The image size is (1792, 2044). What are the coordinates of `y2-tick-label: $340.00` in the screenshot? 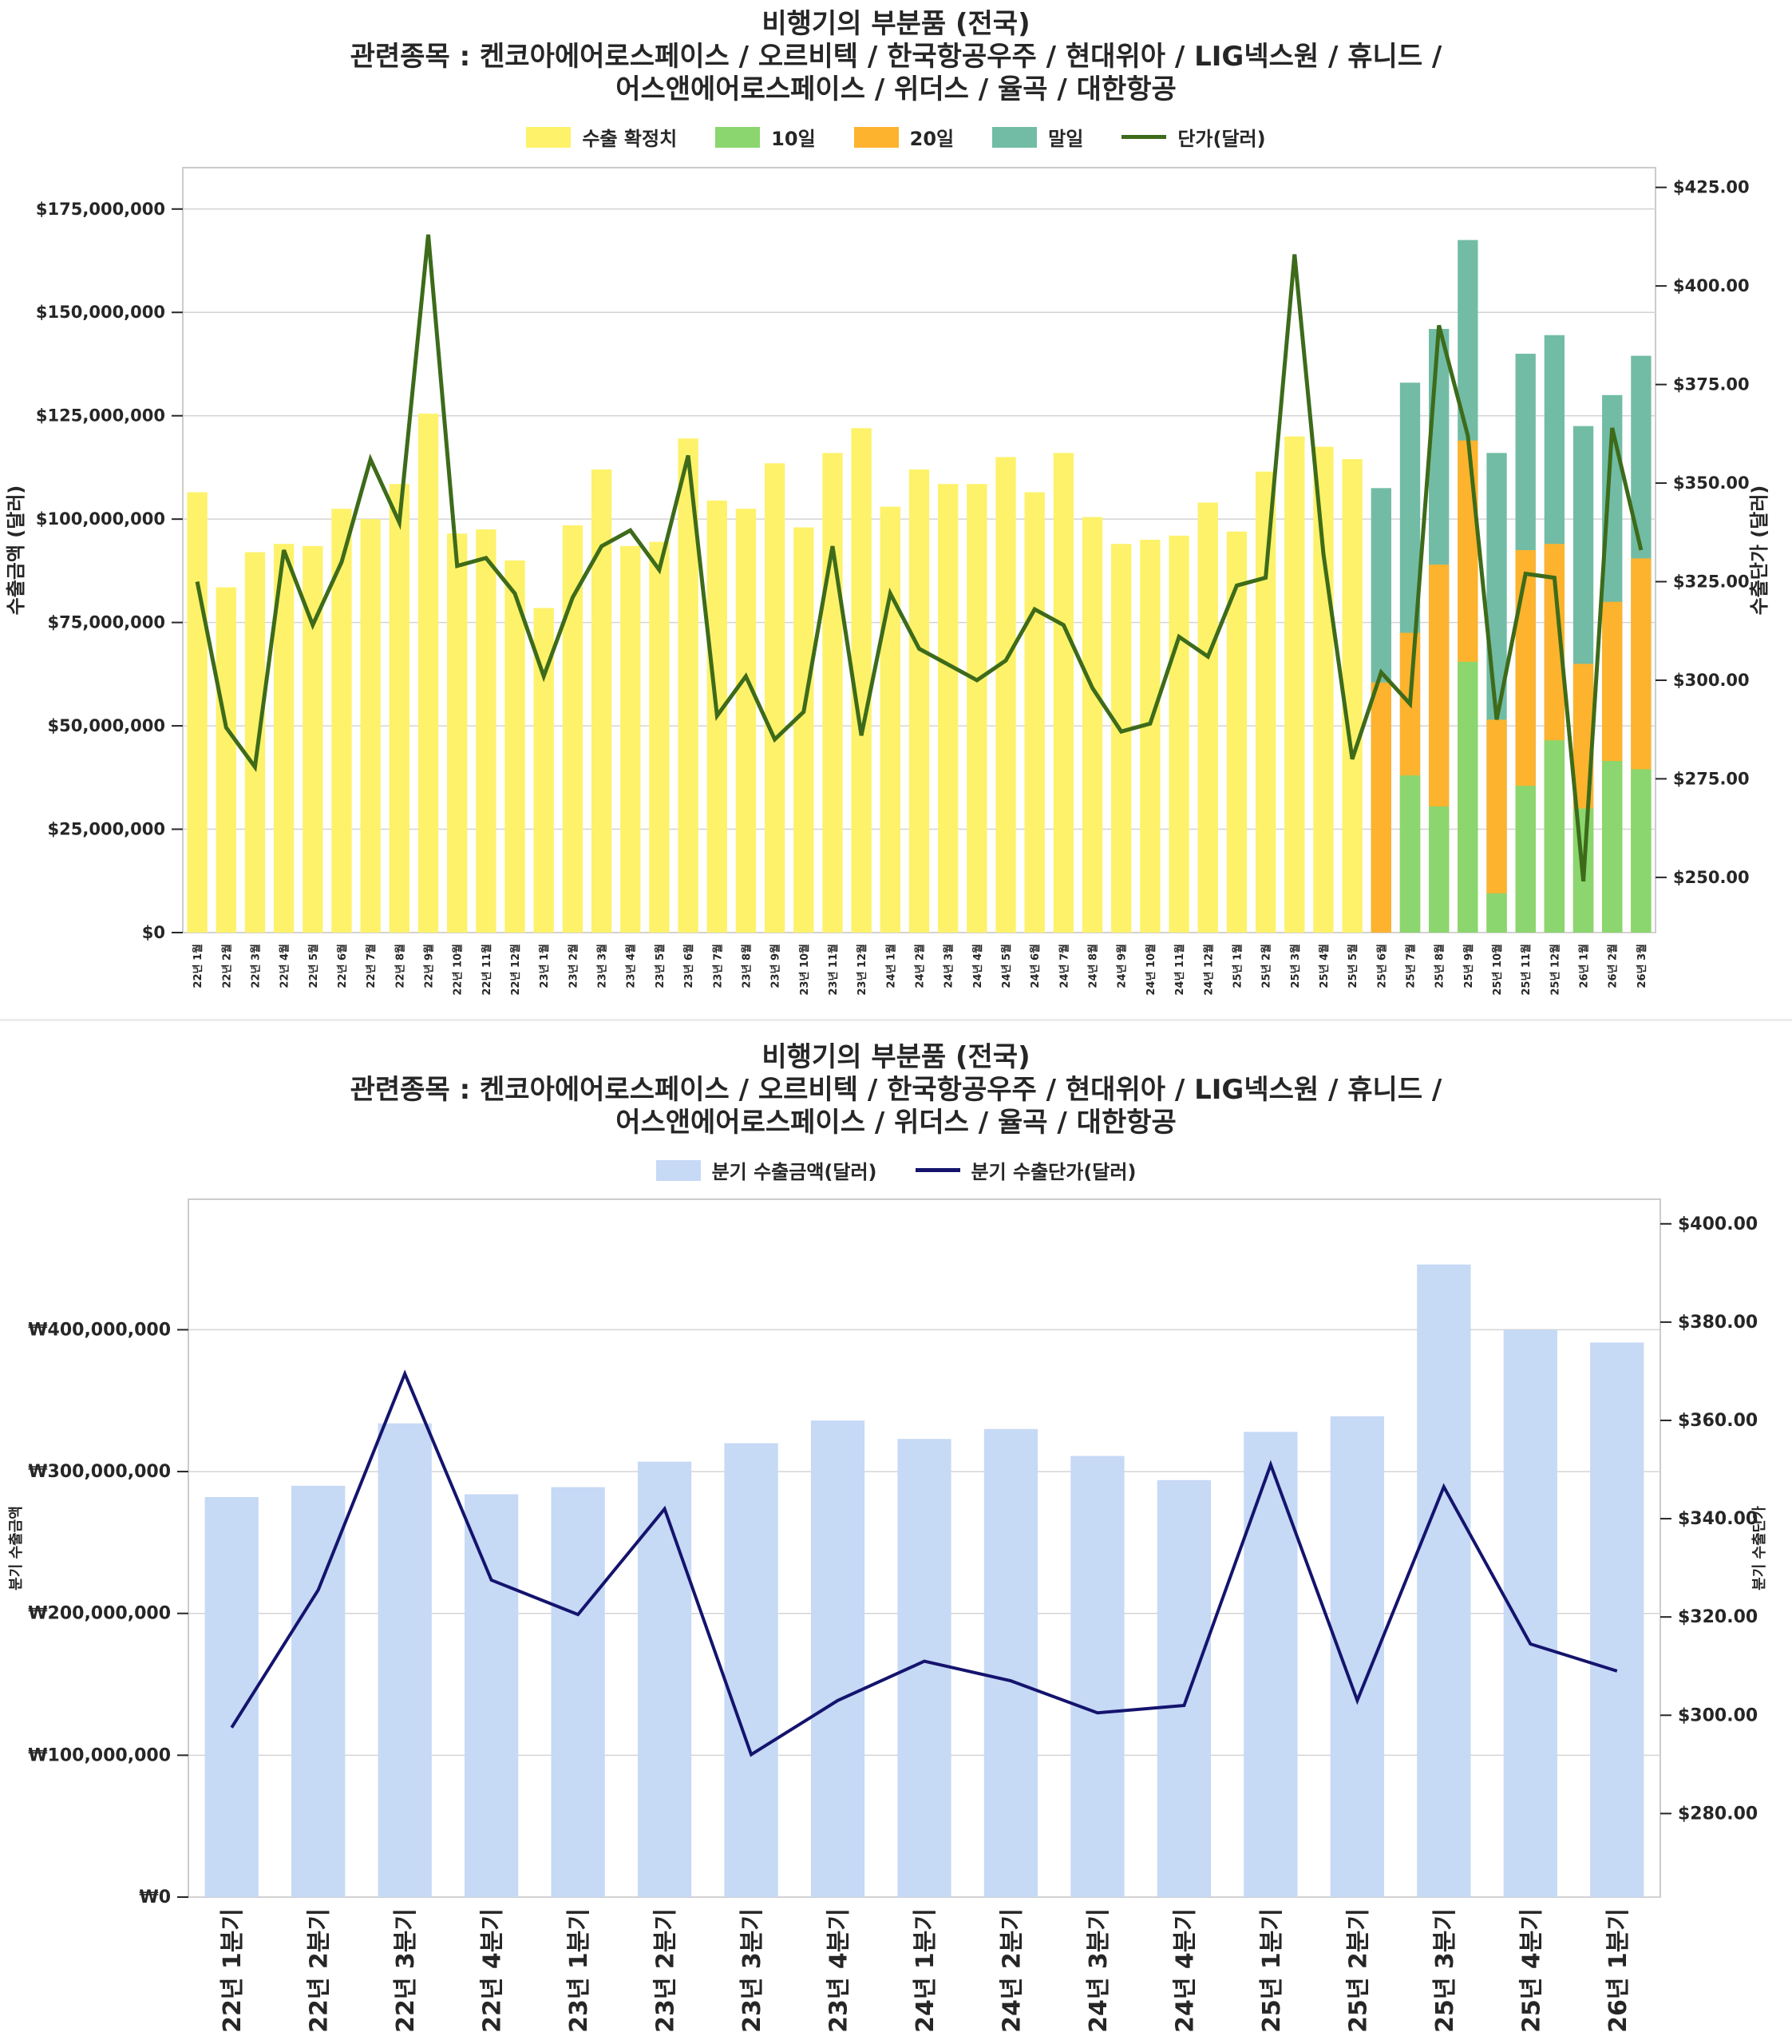 It's located at (1718, 1519).